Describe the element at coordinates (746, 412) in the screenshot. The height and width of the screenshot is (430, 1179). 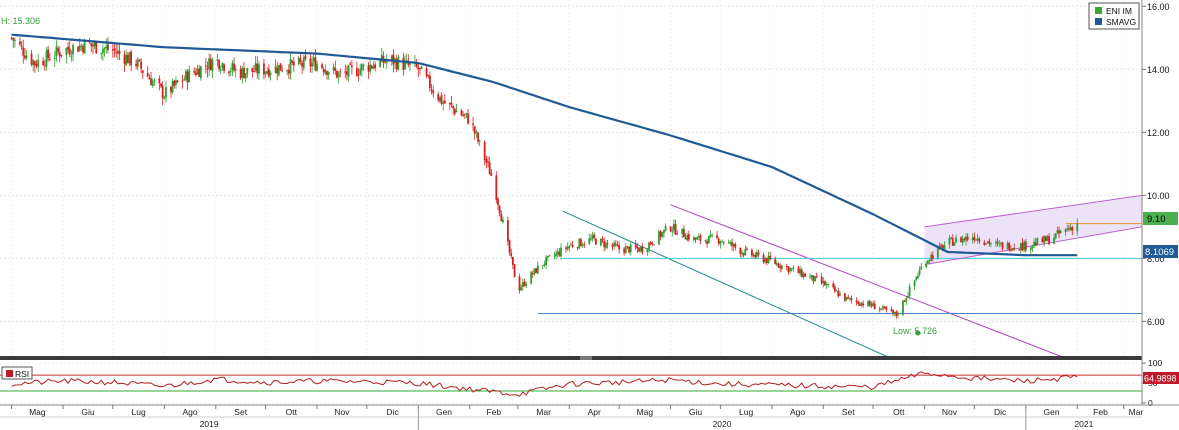
I see `x-month-label: Lug` at that location.